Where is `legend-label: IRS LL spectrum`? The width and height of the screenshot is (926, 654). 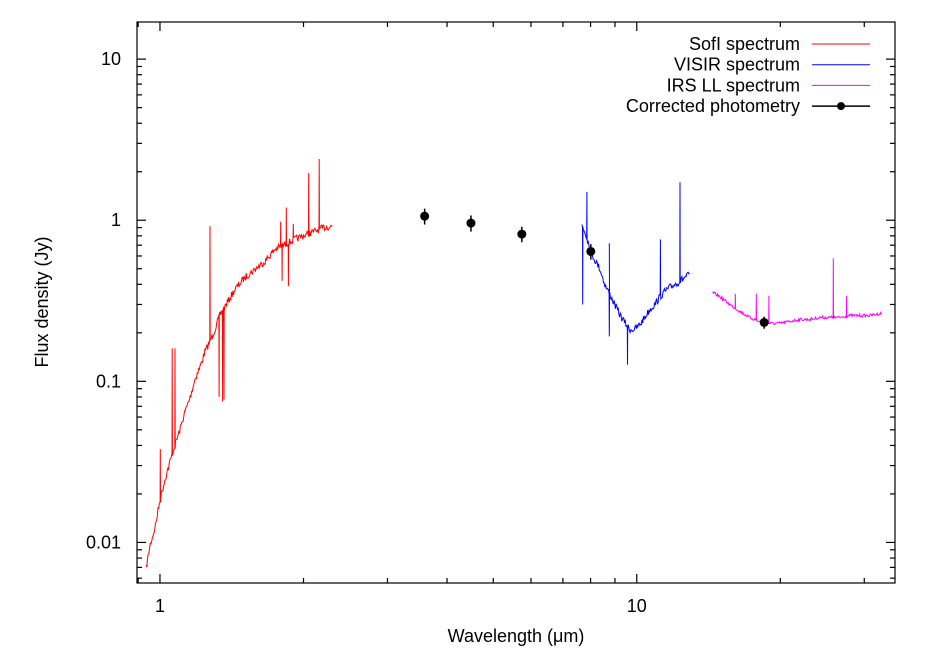 legend-label: IRS LL spectrum is located at coordinates (733, 85).